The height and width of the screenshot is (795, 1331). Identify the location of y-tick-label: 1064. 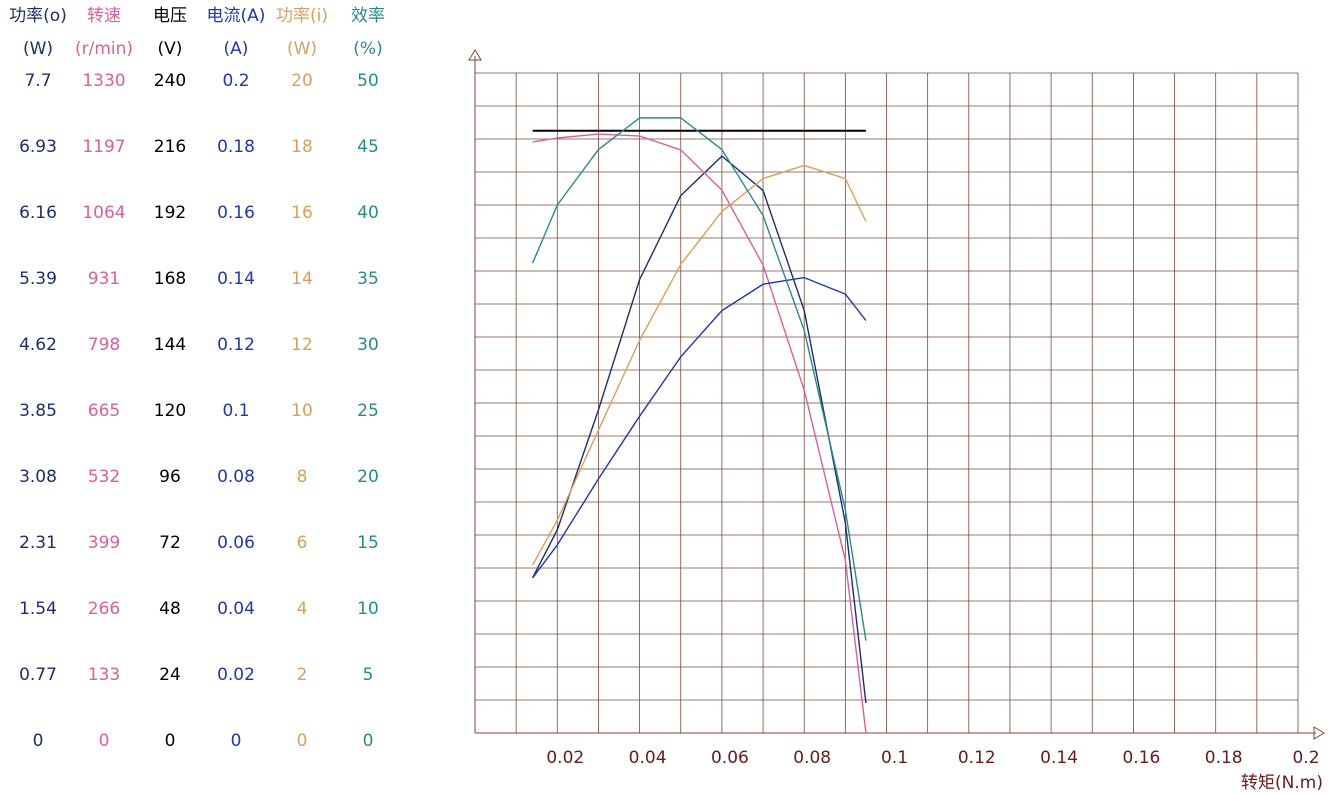
(103, 213).